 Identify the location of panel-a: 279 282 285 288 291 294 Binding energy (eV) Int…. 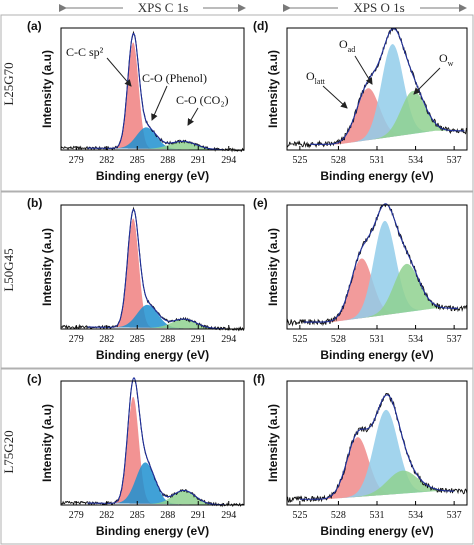
(139, 101).